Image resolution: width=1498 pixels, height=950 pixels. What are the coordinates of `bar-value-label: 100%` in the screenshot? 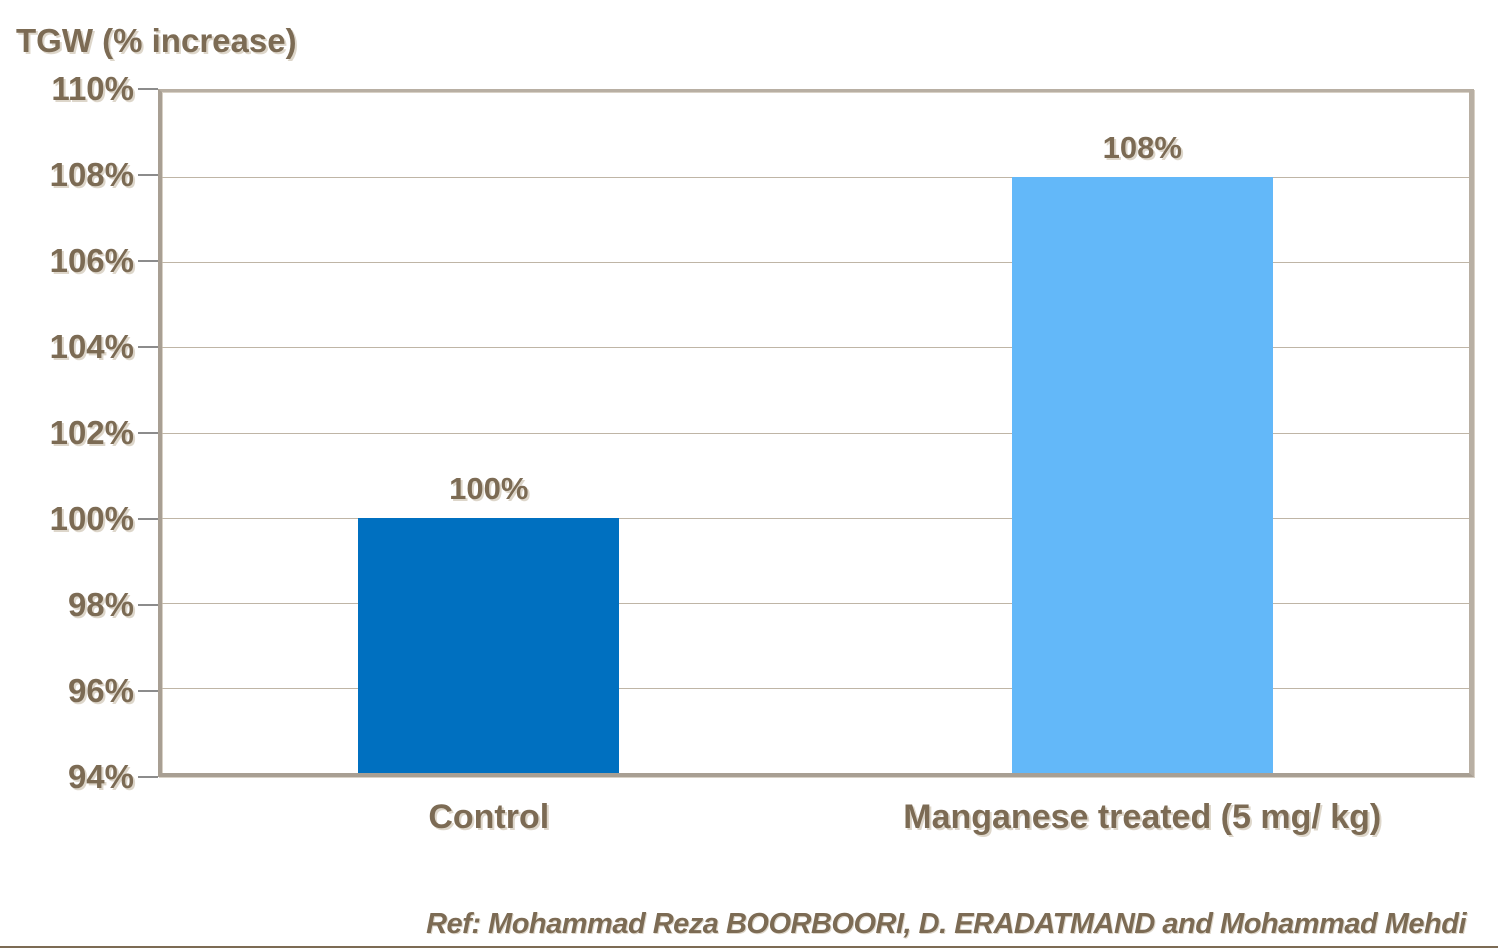 It's located at (489, 488).